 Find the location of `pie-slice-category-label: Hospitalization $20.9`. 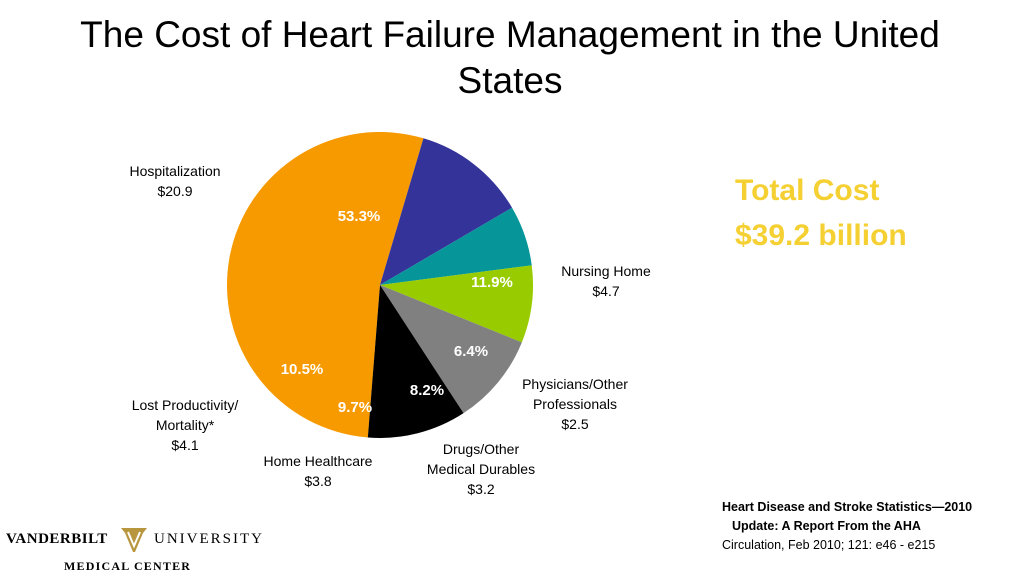

pie-slice-category-label: Hospitalization $20.9 is located at coordinates (174, 181).